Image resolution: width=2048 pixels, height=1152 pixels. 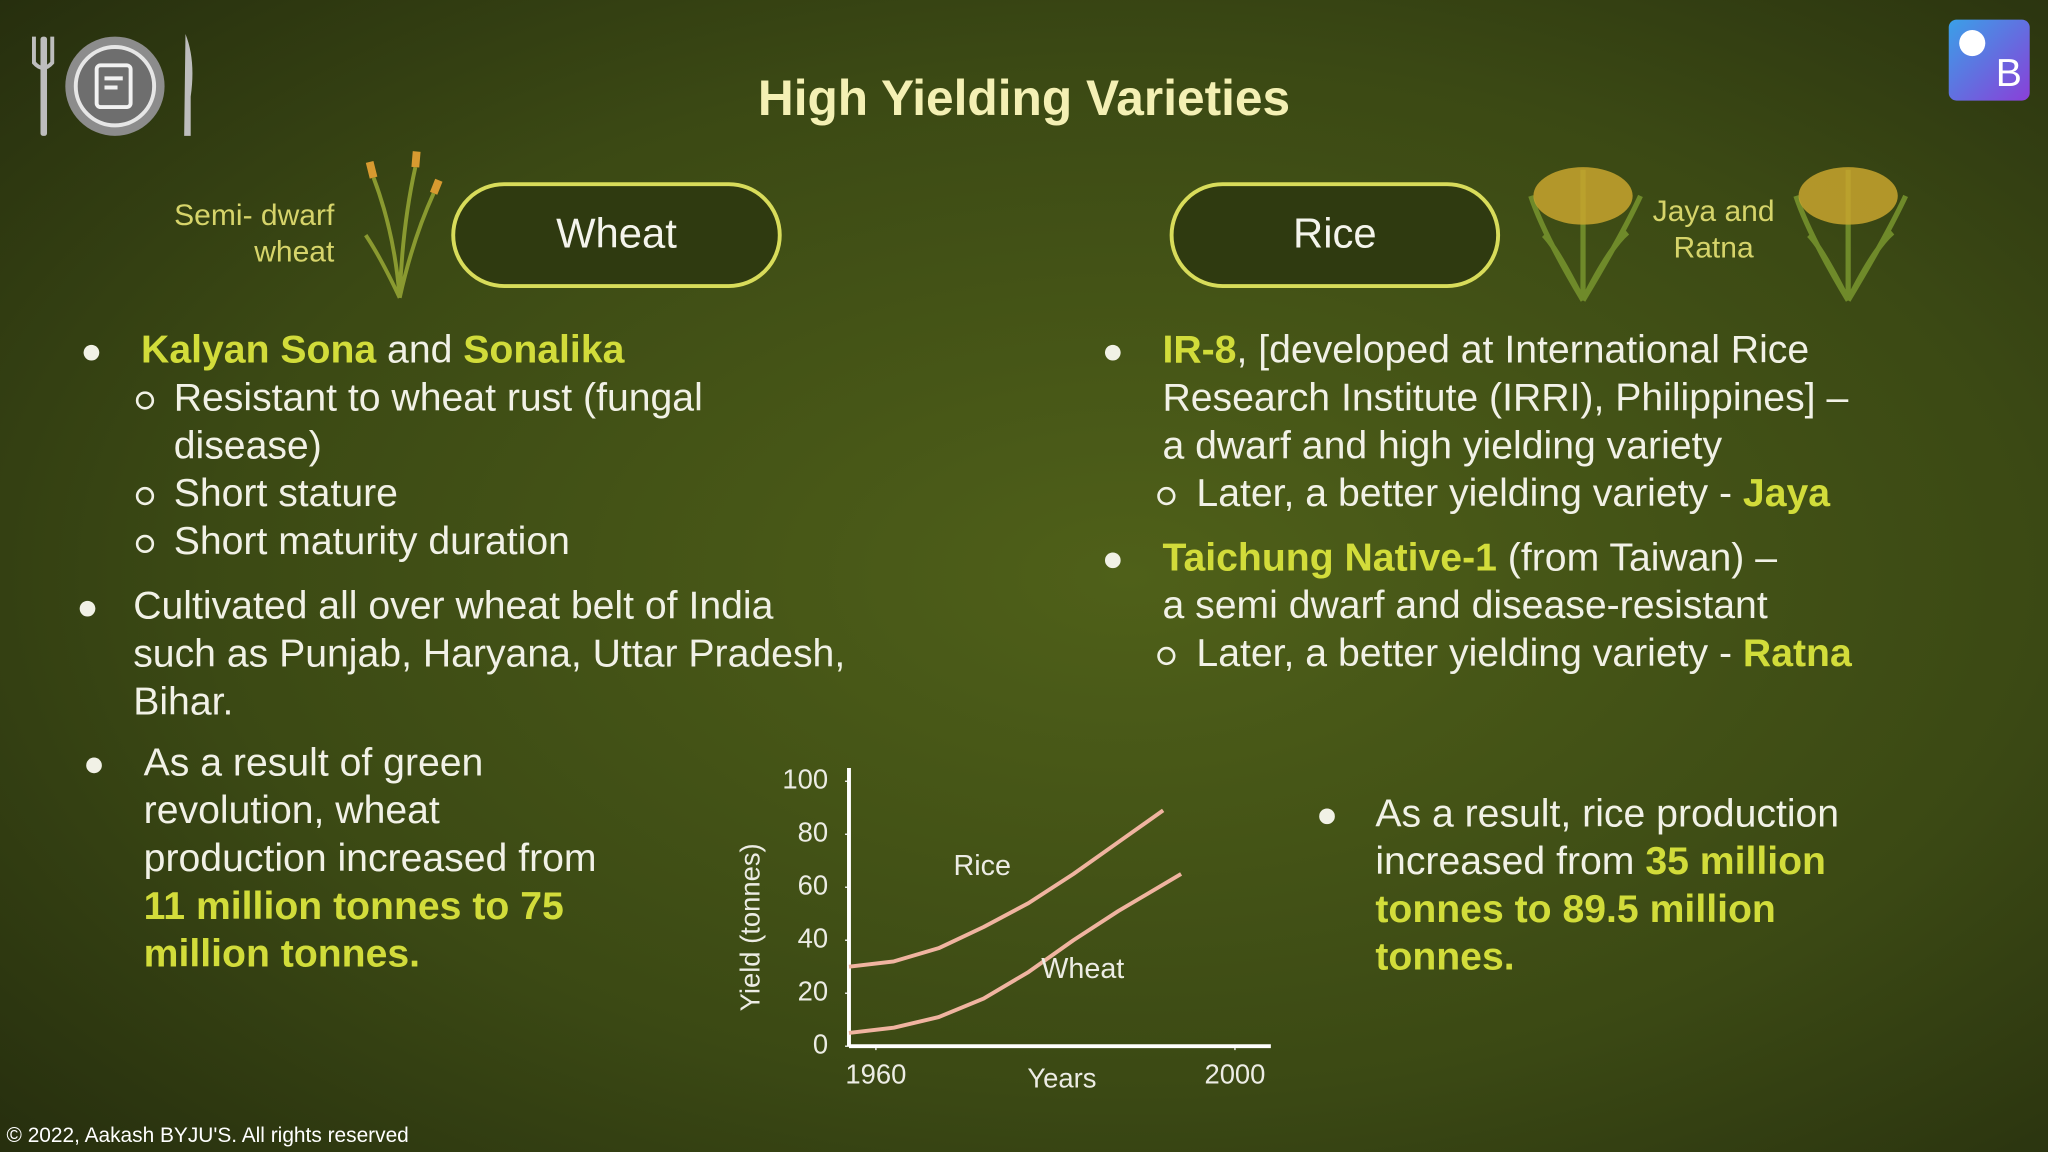 I want to click on text-line: disease), so click(x=248, y=446).